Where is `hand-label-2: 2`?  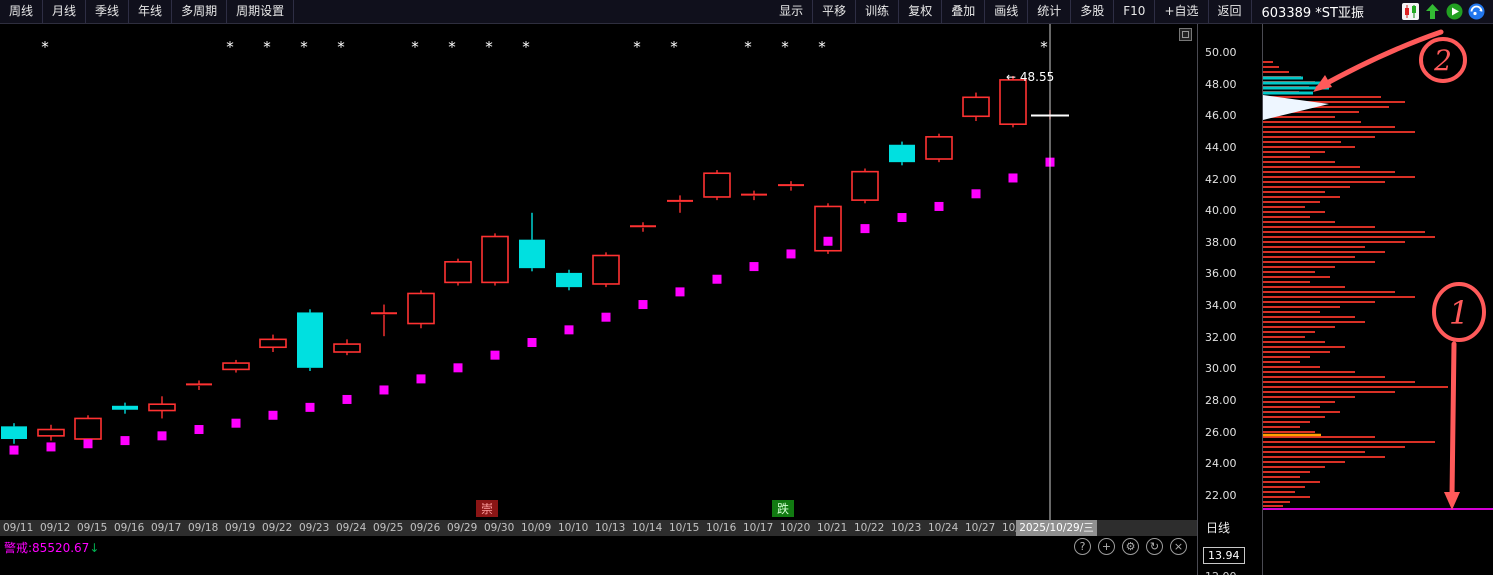 hand-label-2: 2 is located at coordinates (1442, 60).